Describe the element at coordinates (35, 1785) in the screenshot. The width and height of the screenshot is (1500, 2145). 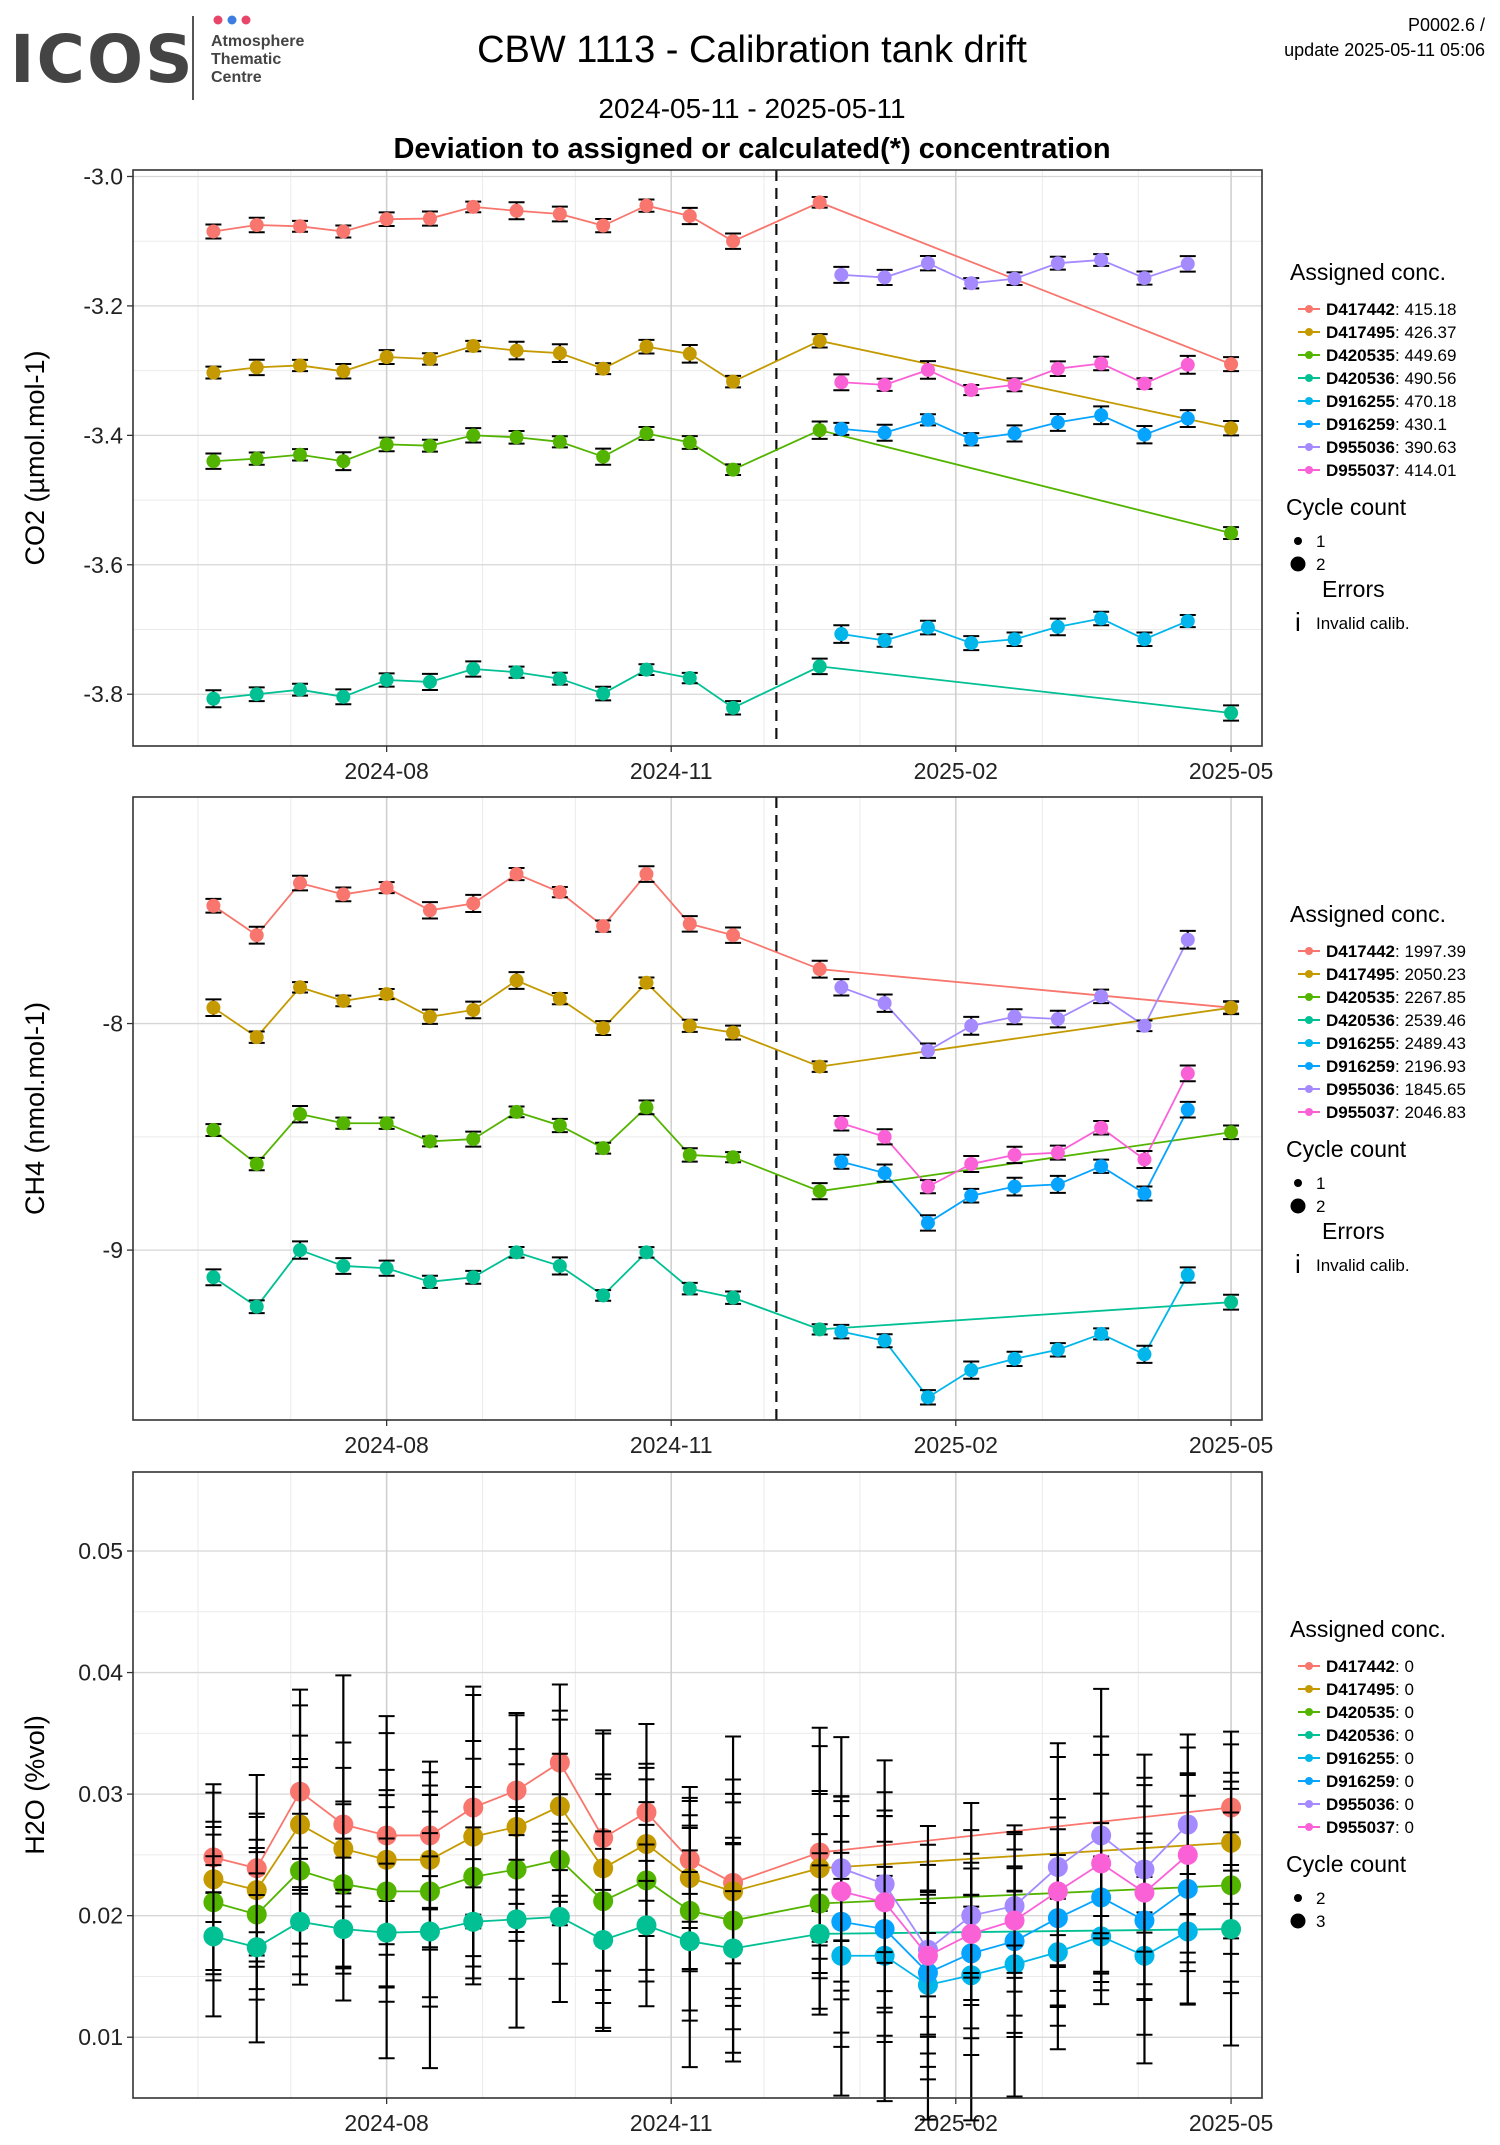
I see `y-axis-label: H2O (%vol)` at that location.